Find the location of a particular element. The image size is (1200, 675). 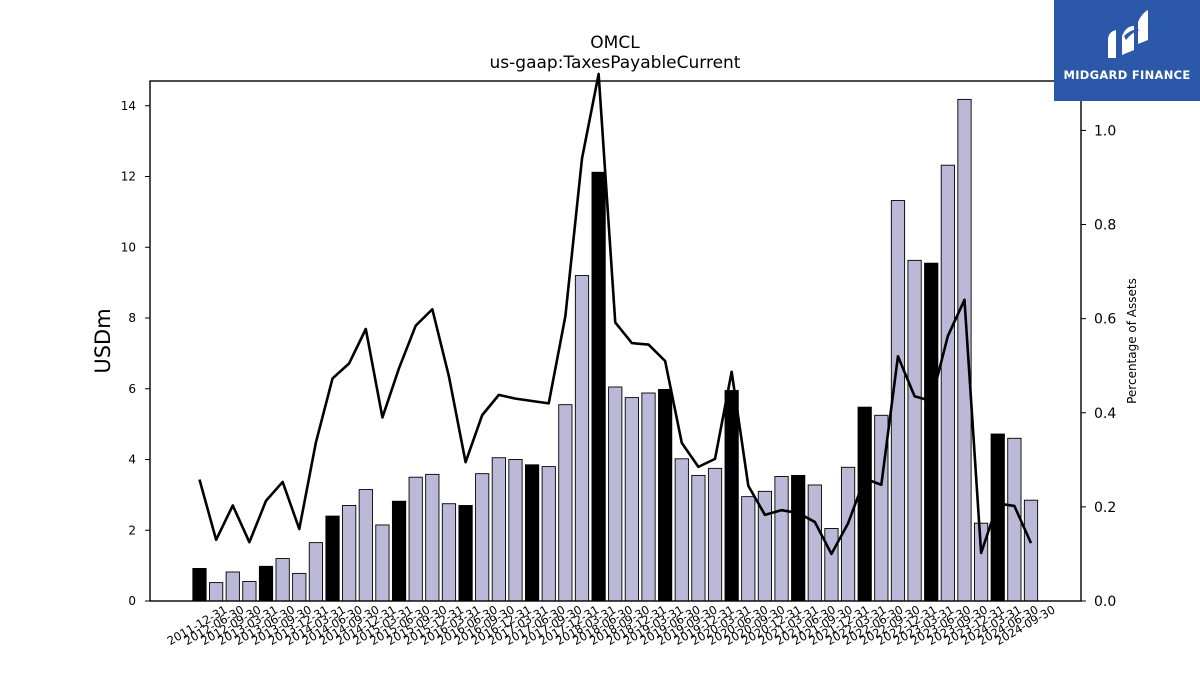

y-right-tick-label: 0.4 is located at coordinates (1105, 414).